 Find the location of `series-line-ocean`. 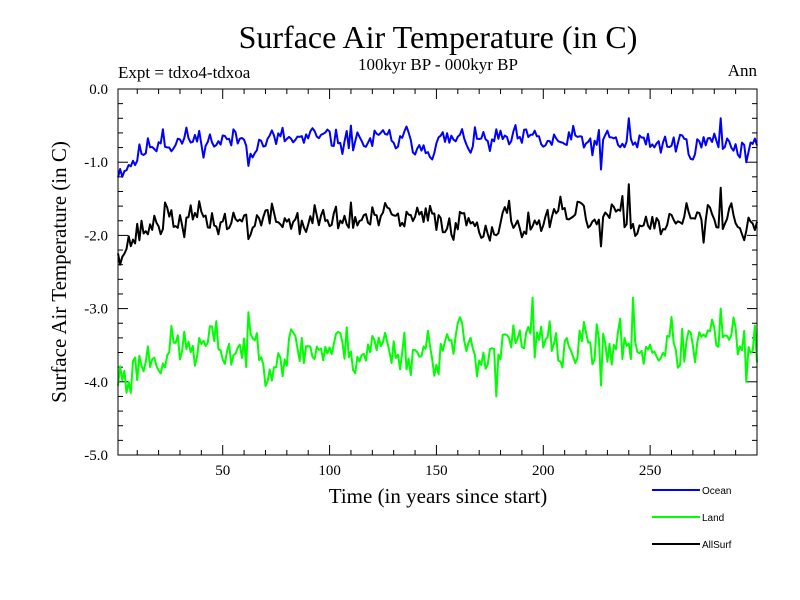

series-line-ocean is located at coordinates (437, 147).